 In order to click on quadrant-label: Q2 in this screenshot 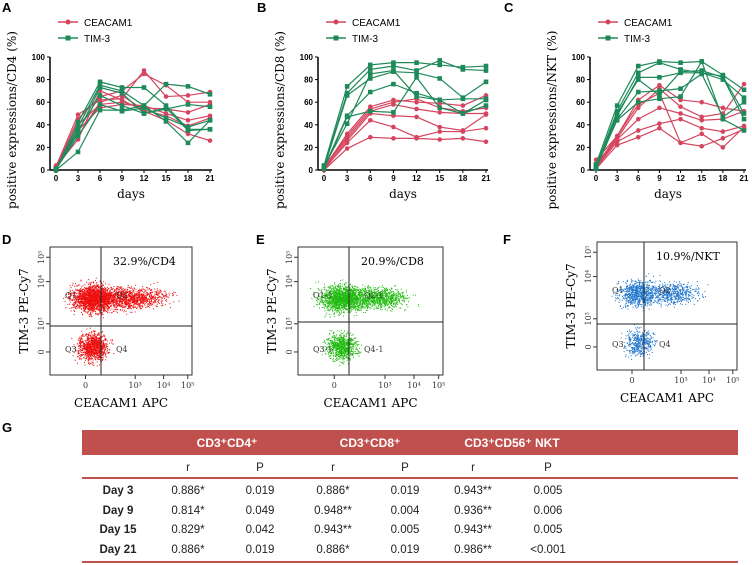, I will do `click(122, 295)`.